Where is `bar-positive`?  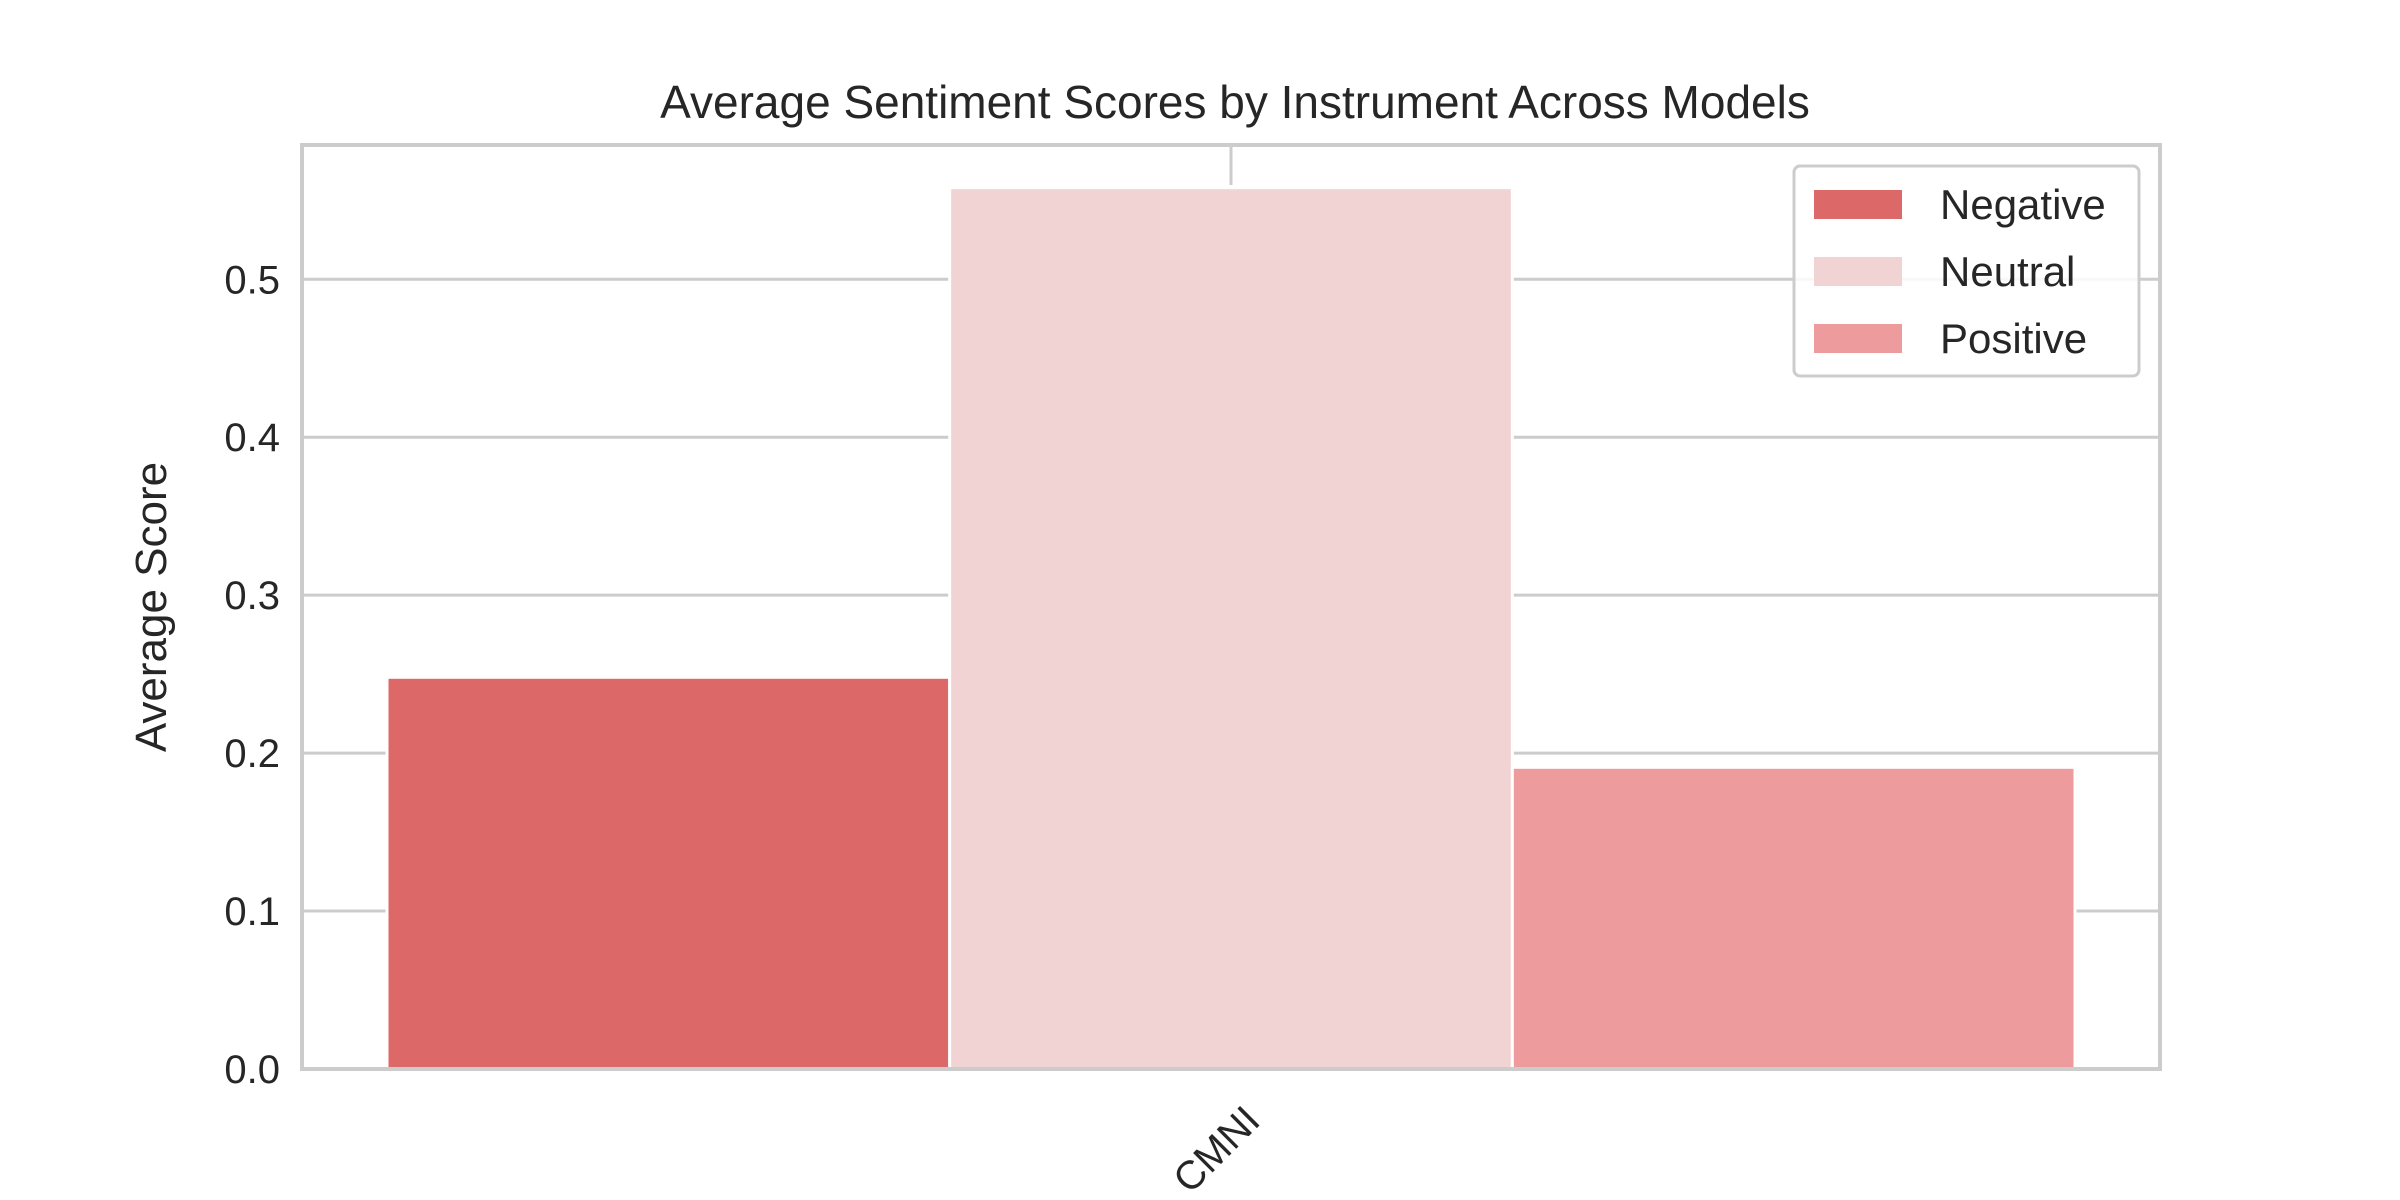 bar-positive is located at coordinates (1793, 918).